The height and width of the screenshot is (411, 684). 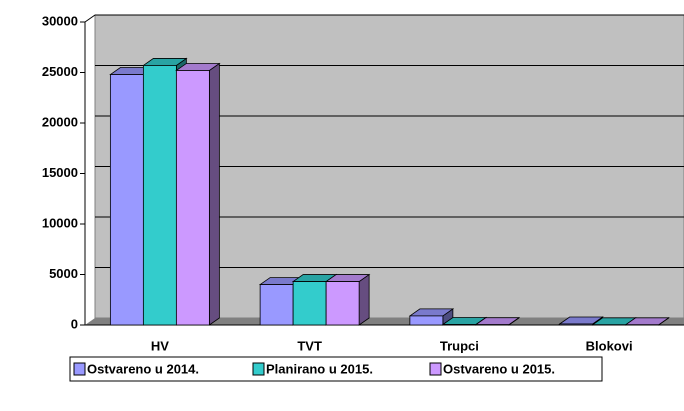 I want to click on x-tick-label: HV, so click(x=160, y=345).